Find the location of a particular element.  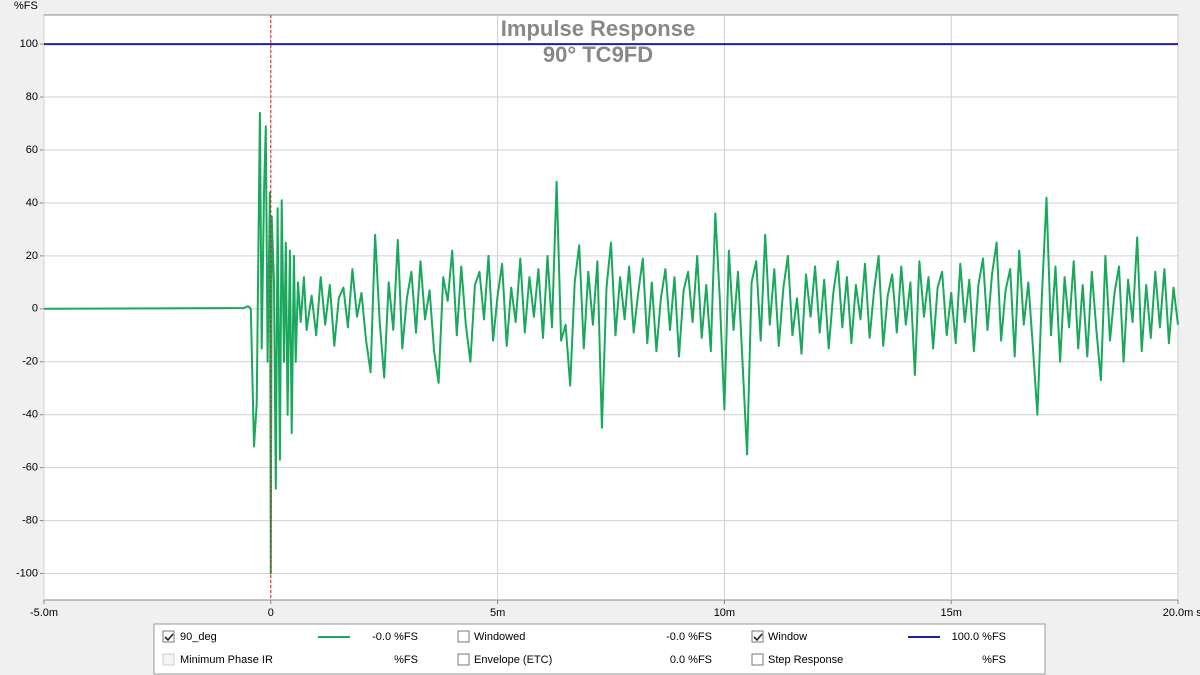

y-tick-label: 80 is located at coordinates (32, 97).